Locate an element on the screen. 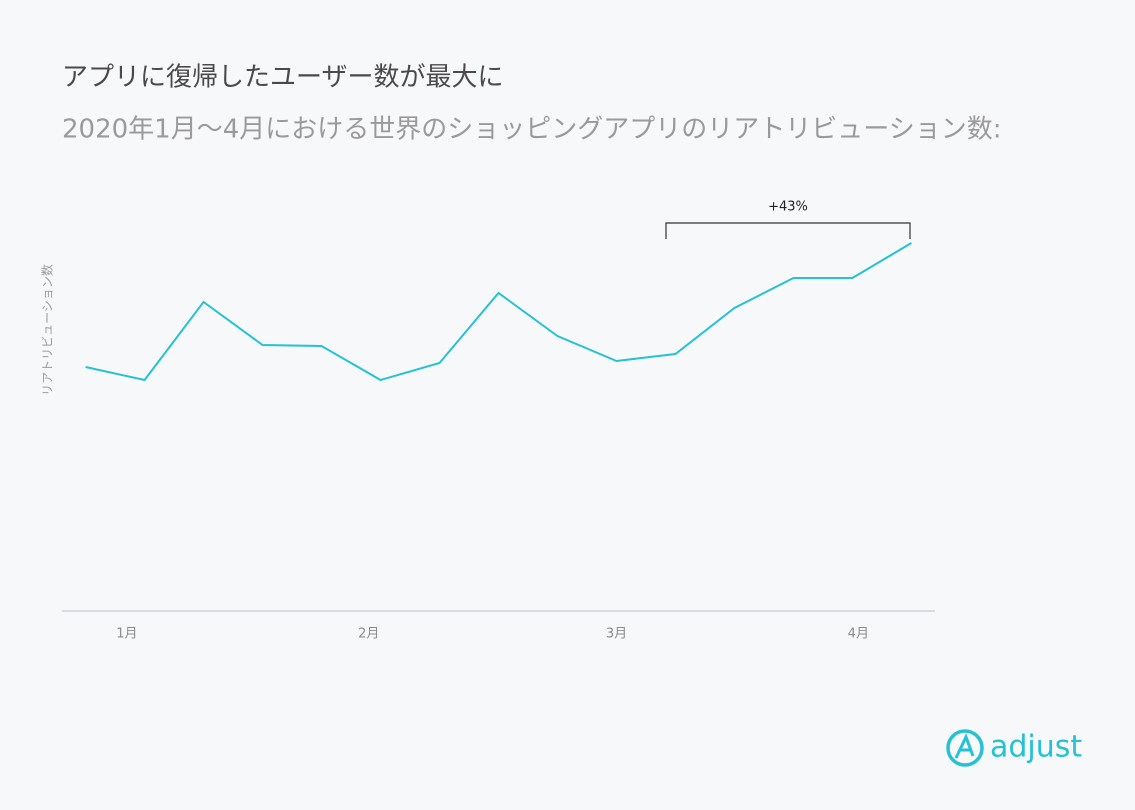  x-tick-label: 2月 is located at coordinates (368, 634).